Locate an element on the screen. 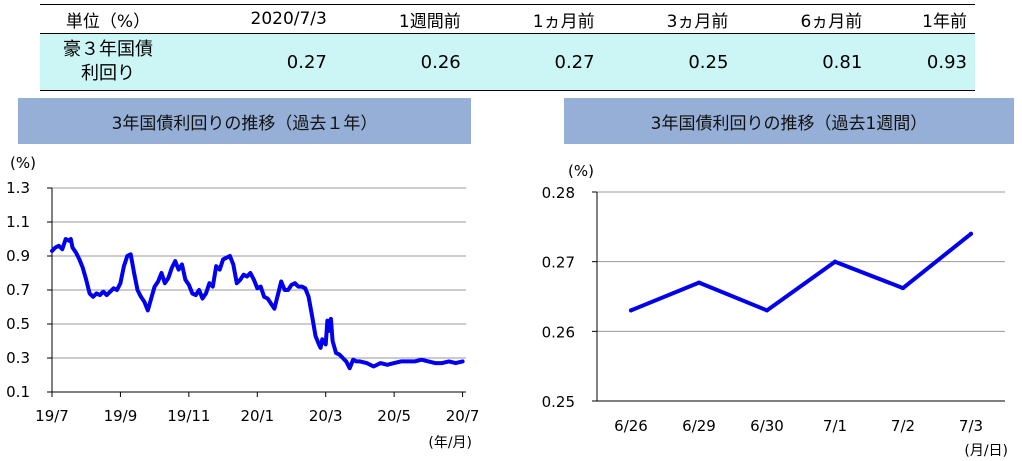  chart2-x-tick-label: 7/3 is located at coordinates (971, 426).